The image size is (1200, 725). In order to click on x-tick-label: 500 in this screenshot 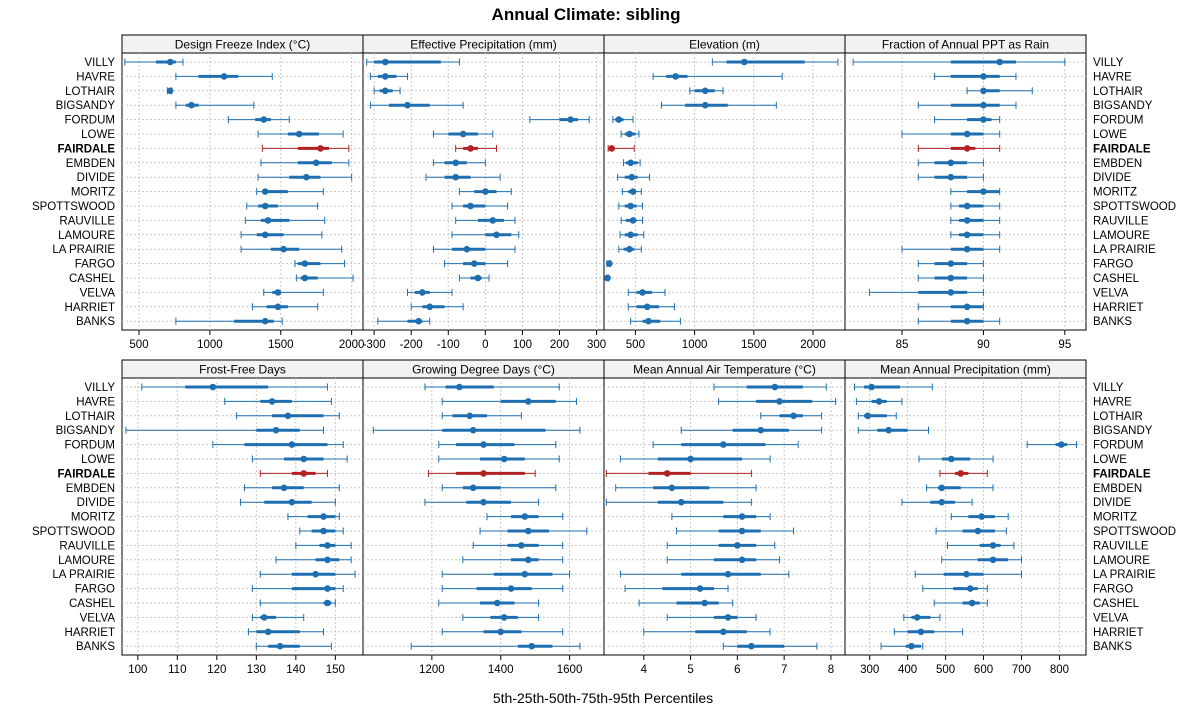, I will do `click(635, 345)`.